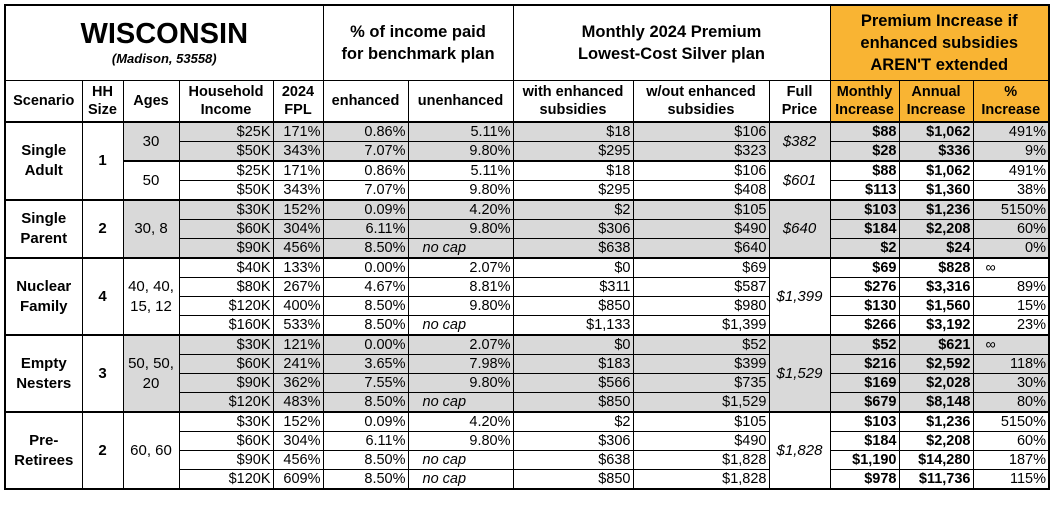  Describe the element at coordinates (701, 267) in the screenshot. I see `premium-without-enhanced-cell: $69` at that location.